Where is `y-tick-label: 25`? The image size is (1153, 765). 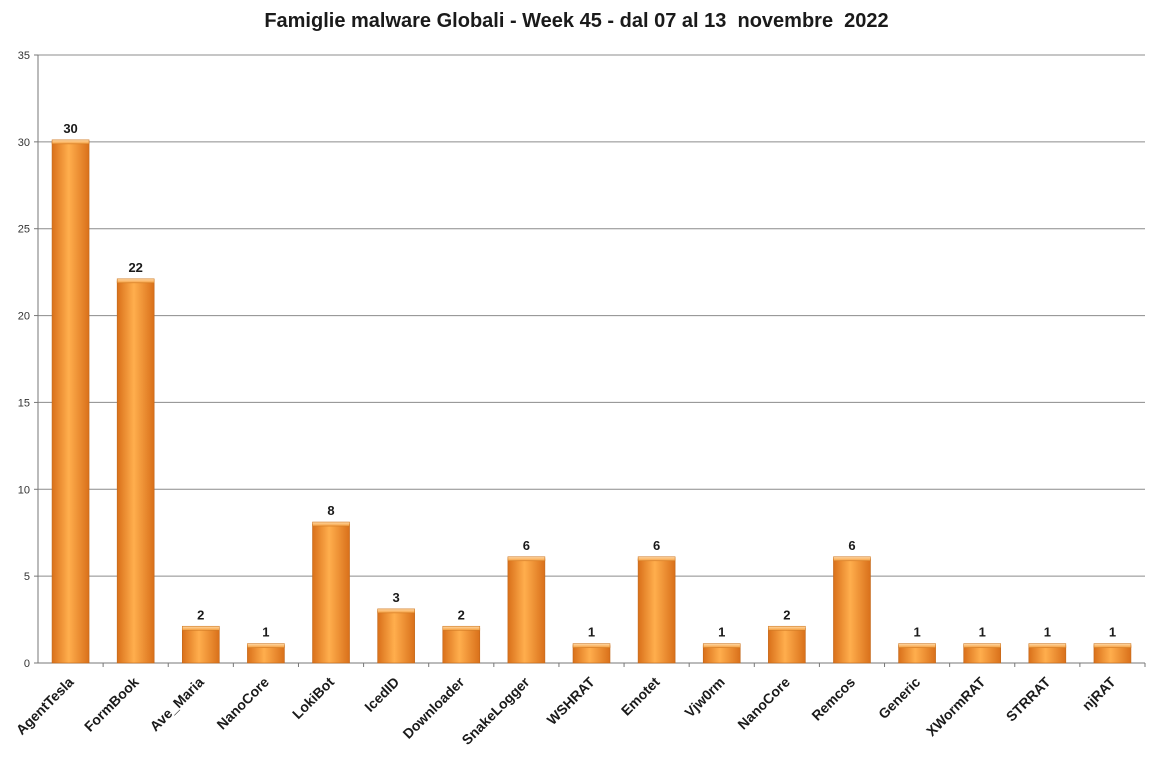
y-tick-label: 25 is located at coordinates (24, 230).